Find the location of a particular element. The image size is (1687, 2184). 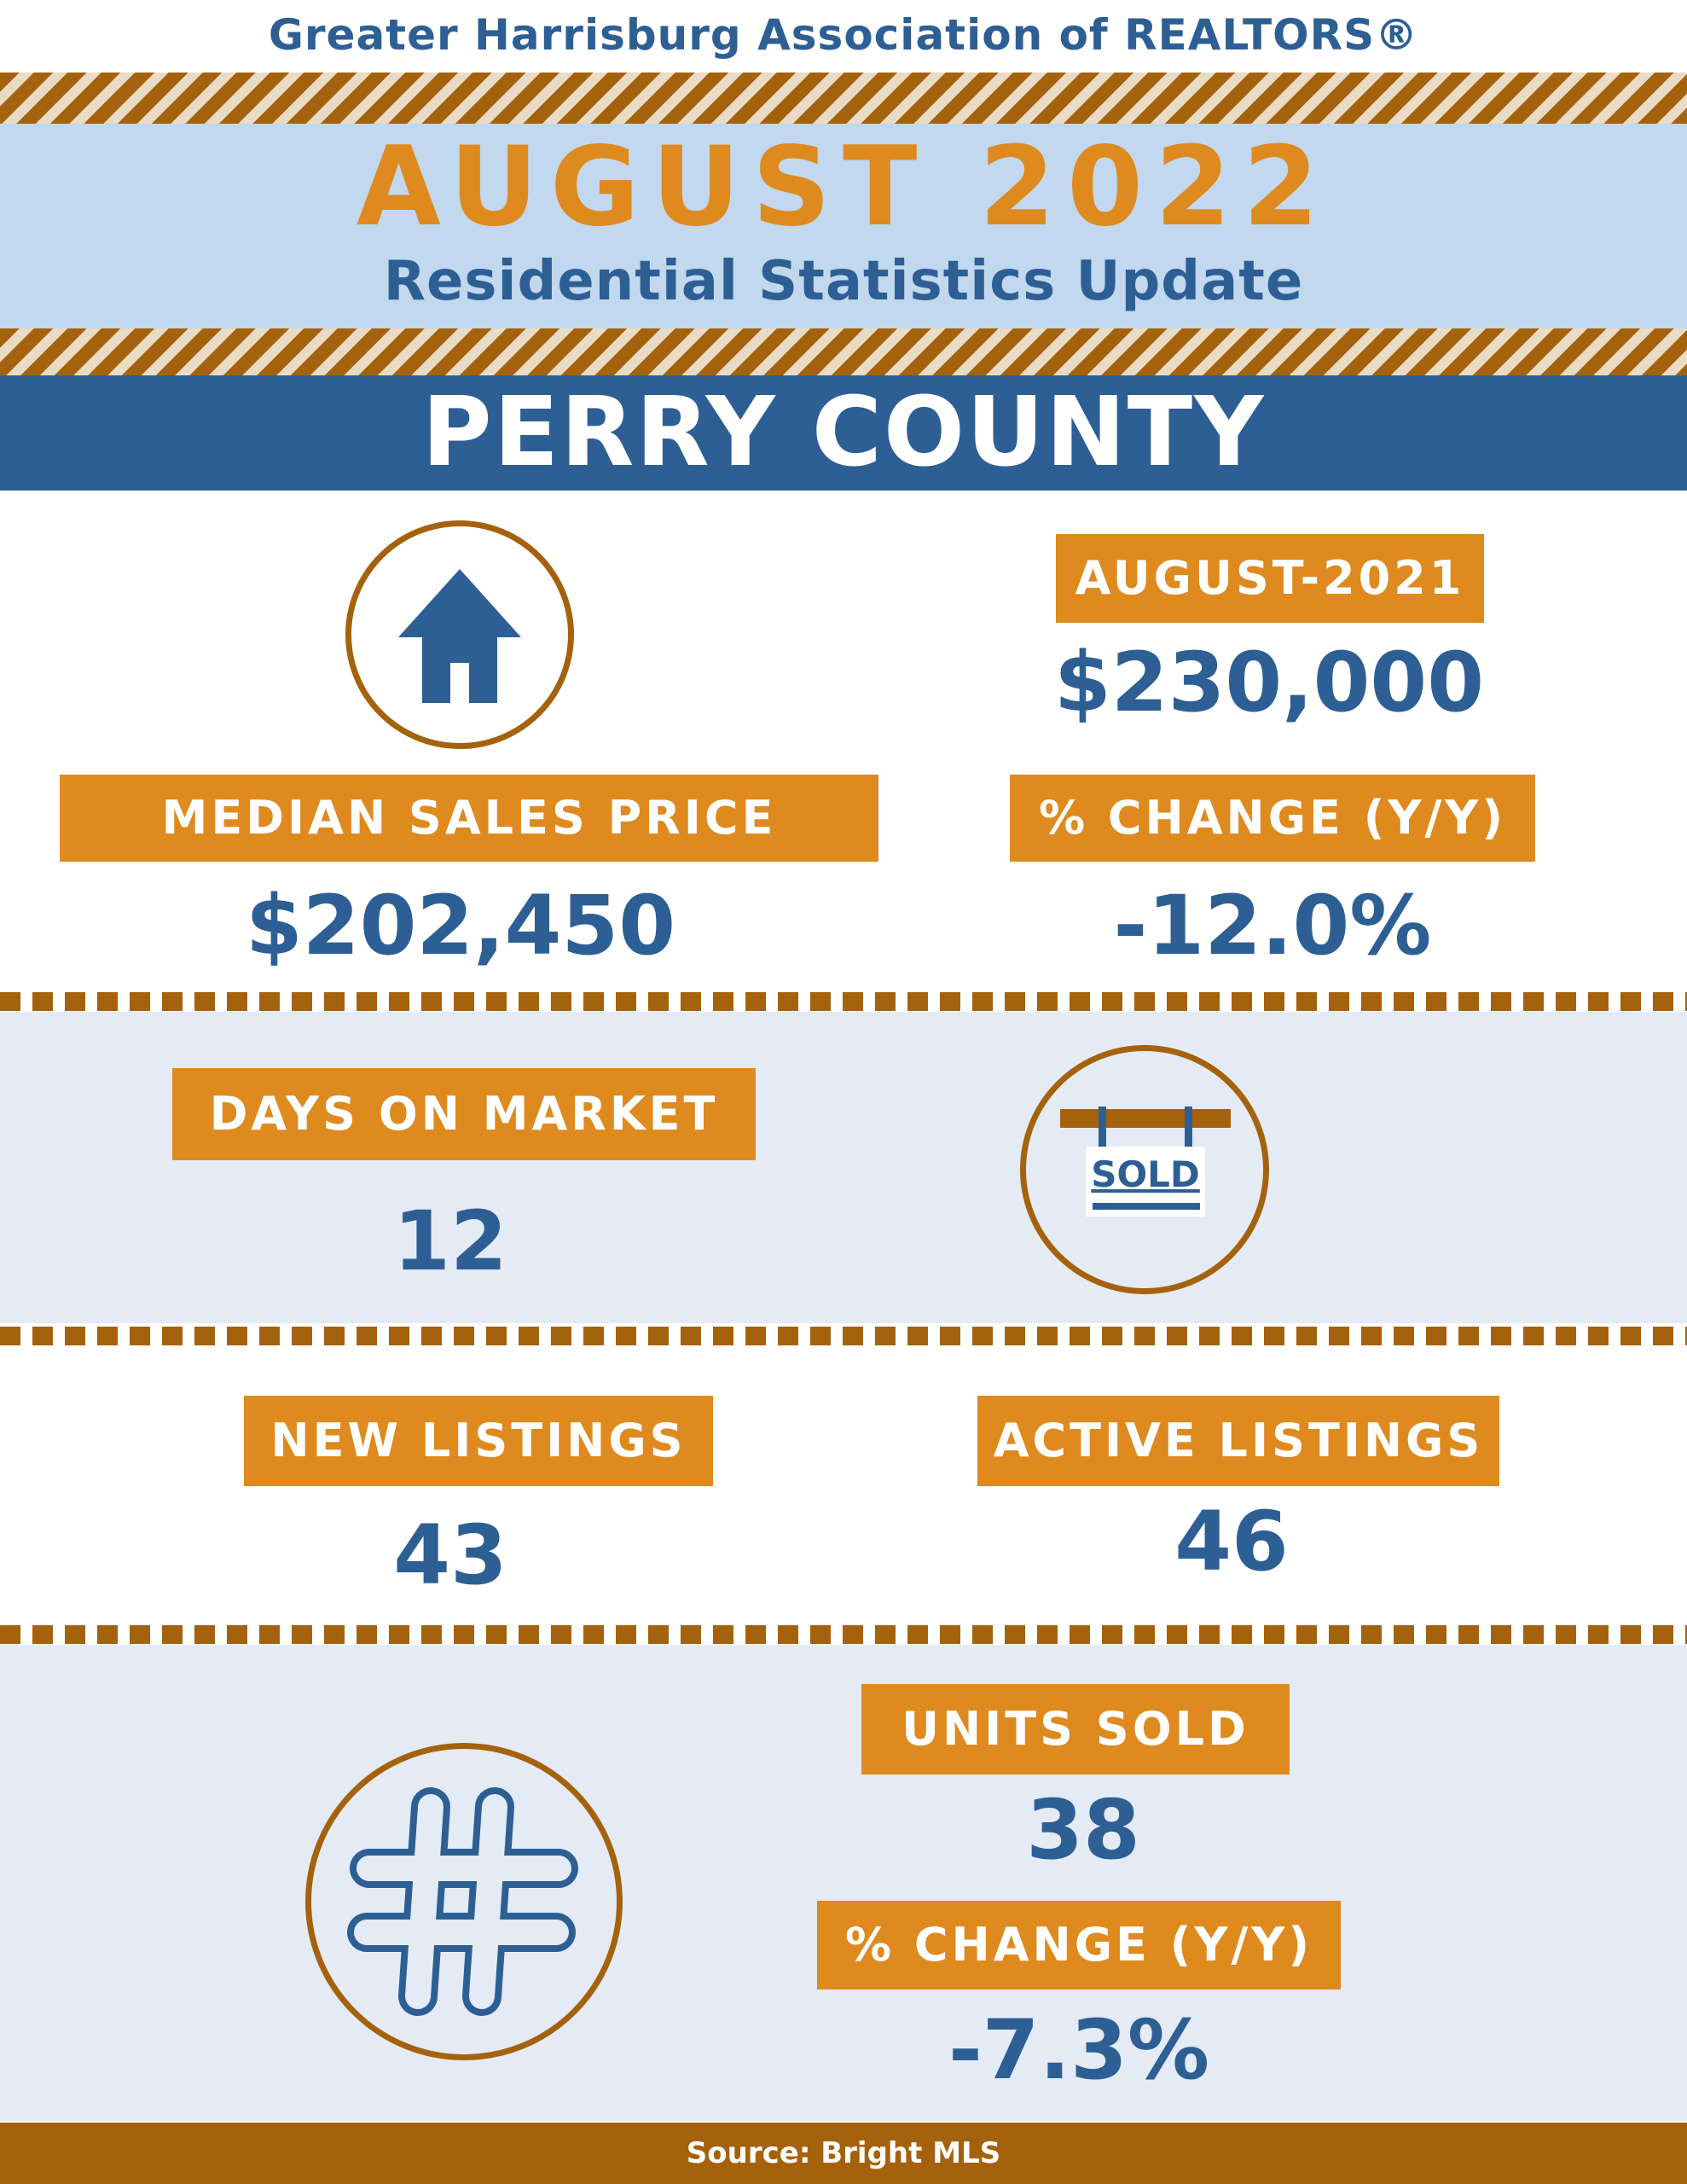

active-listings-value: 46 is located at coordinates (1231, 1541).